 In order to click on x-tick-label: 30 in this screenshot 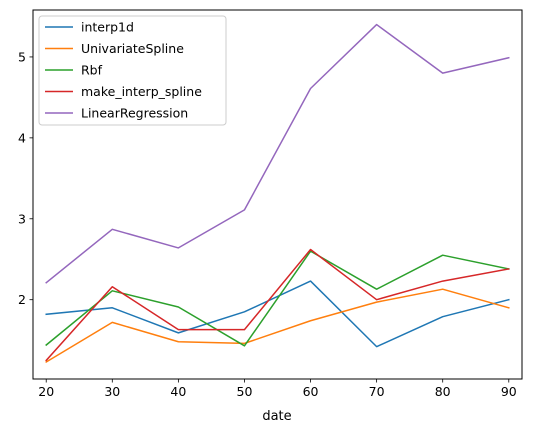, I will do `click(112, 391)`.